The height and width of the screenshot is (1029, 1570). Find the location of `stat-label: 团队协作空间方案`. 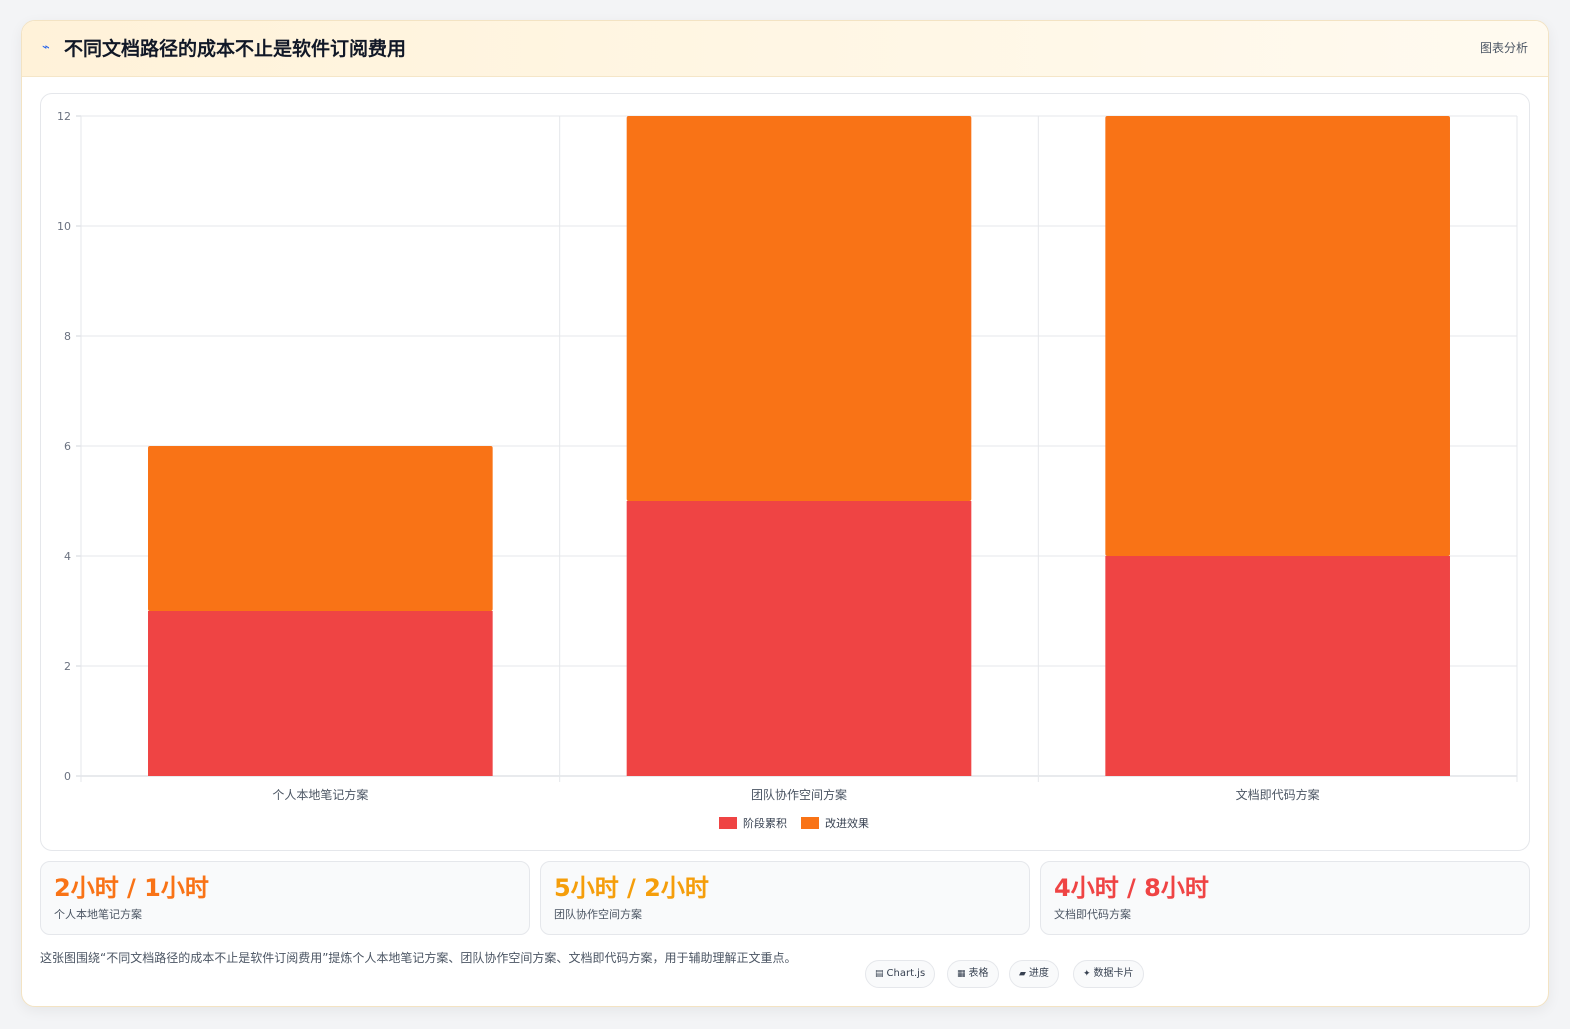

stat-label: 团队协作空间方案 is located at coordinates (598, 914).